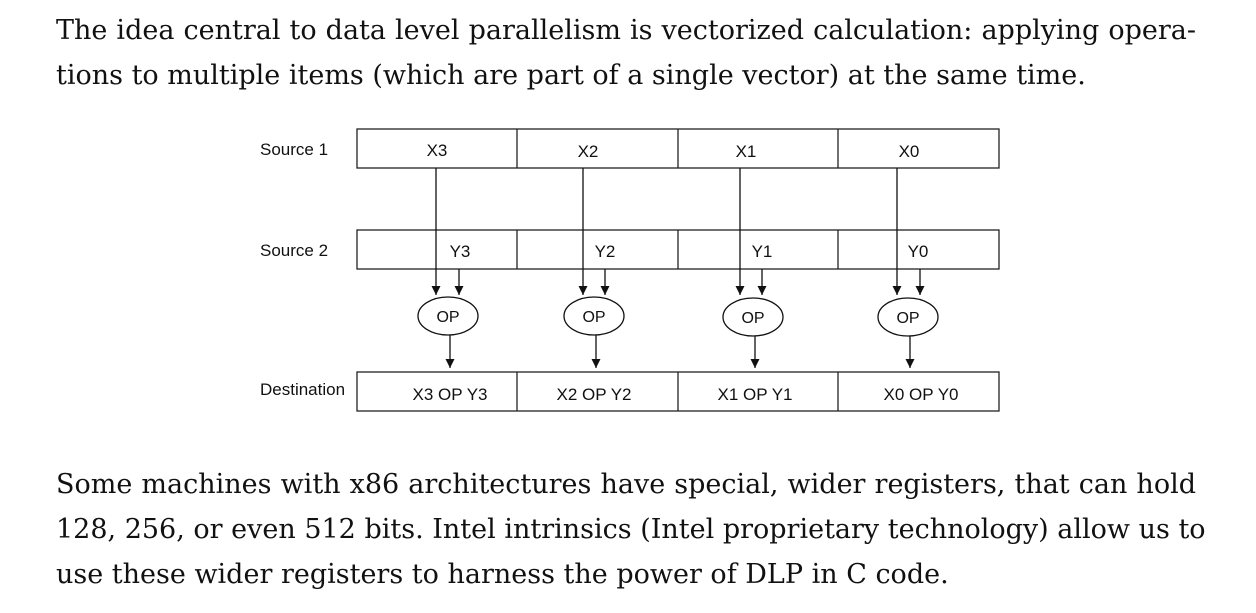 The width and height of the screenshot is (1256, 613). What do you see at coordinates (593, 317) in the screenshot?
I see `op-node-2-label: OP` at bounding box center [593, 317].